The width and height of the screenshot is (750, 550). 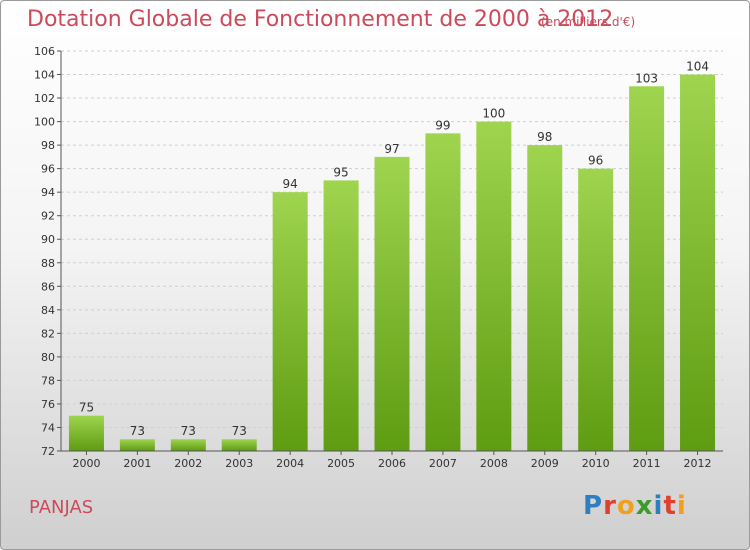 I want to click on x-tick-label-2008: 2008, so click(x=494, y=463).